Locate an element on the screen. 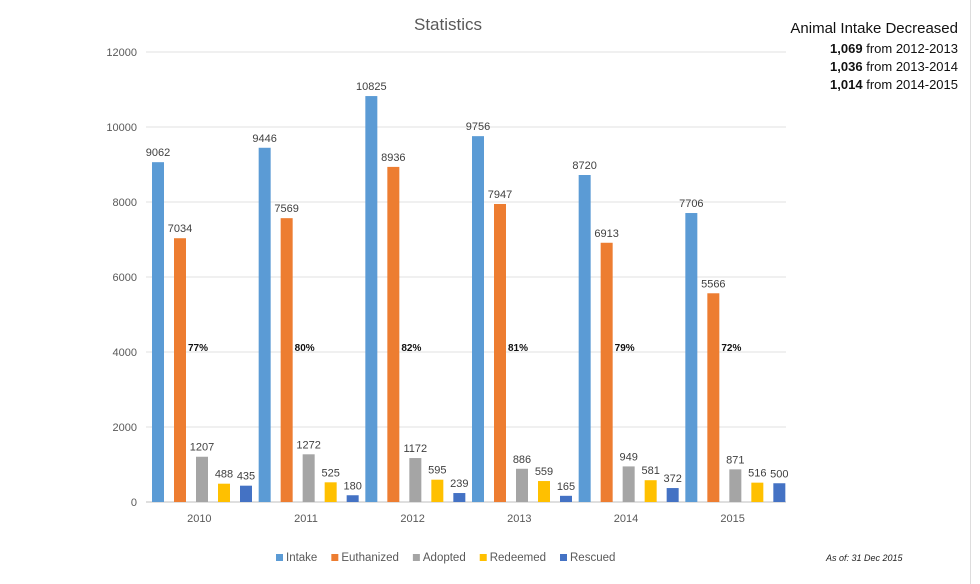 The width and height of the screenshot is (980, 584). as-of-date: As of: 31 Dec 2015 is located at coordinates (864, 558).